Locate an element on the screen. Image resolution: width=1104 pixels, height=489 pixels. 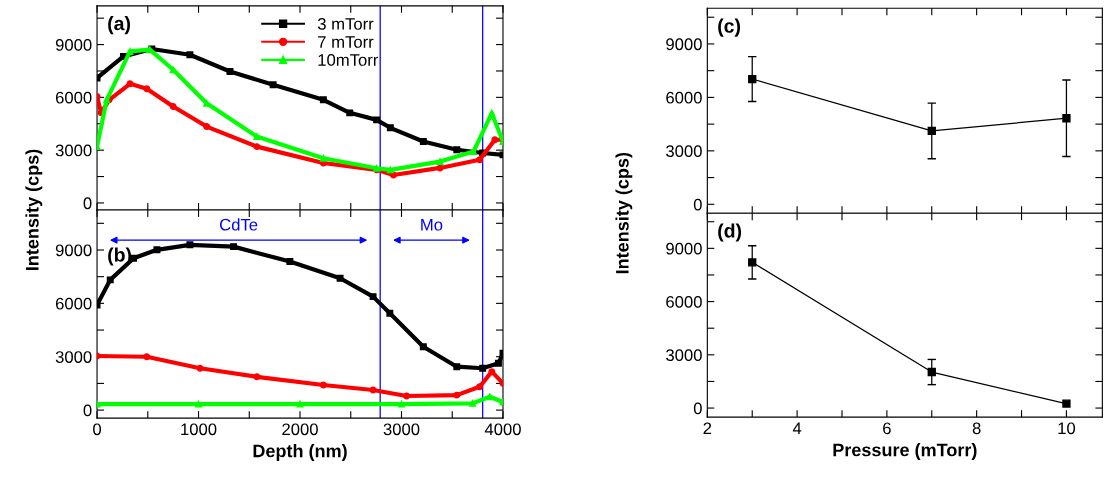
x-tick-label: 0 is located at coordinates (97, 429).